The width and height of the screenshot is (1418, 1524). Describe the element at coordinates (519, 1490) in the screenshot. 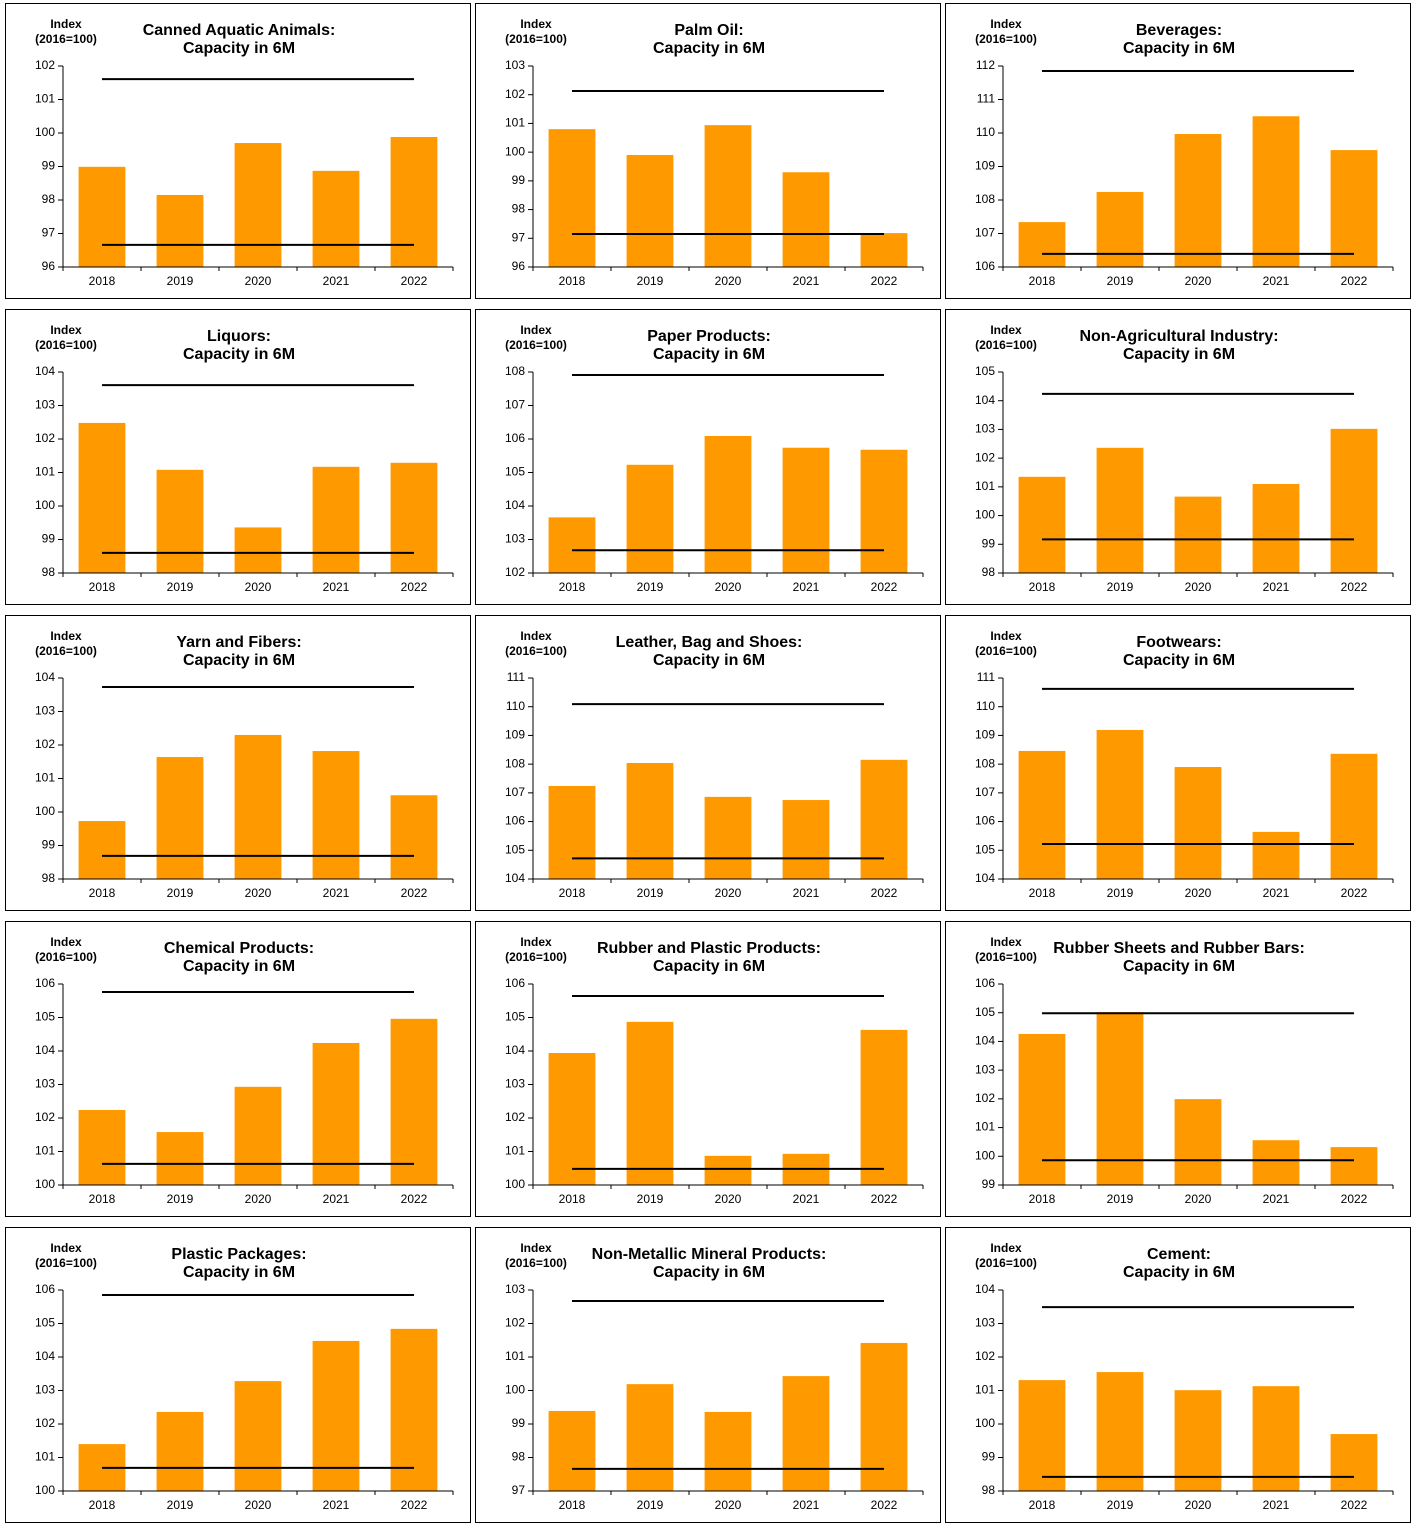

I see `y-tick-label: 97` at that location.